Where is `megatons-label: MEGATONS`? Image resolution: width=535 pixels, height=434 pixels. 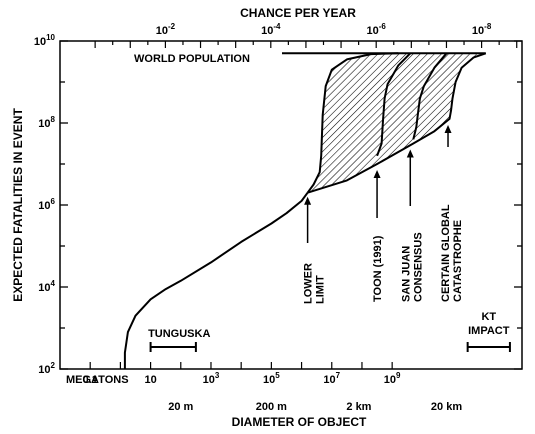
megatons-label: MEGATONS is located at coordinates (97, 380).